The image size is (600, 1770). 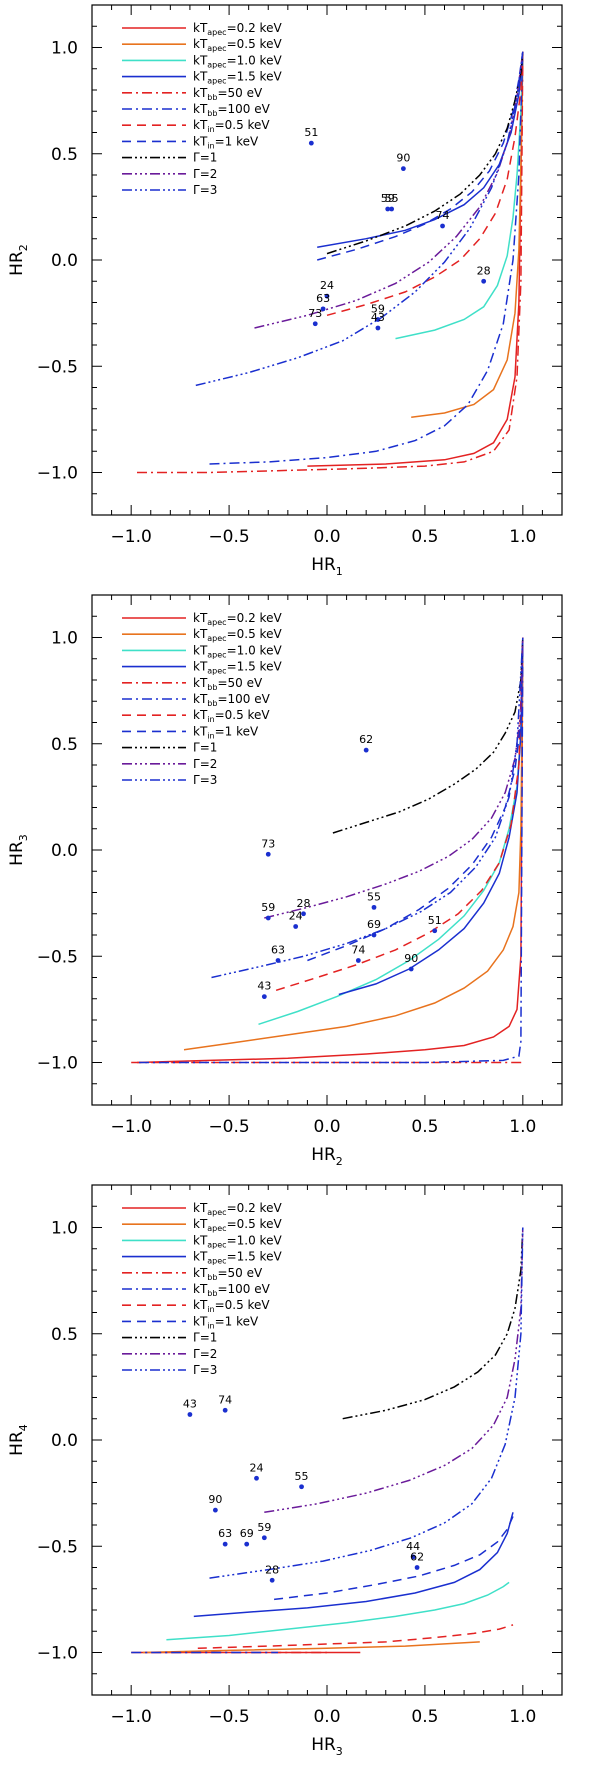 What do you see at coordinates (215, 1499) in the screenshot?
I see `data-point-label: 90` at bounding box center [215, 1499].